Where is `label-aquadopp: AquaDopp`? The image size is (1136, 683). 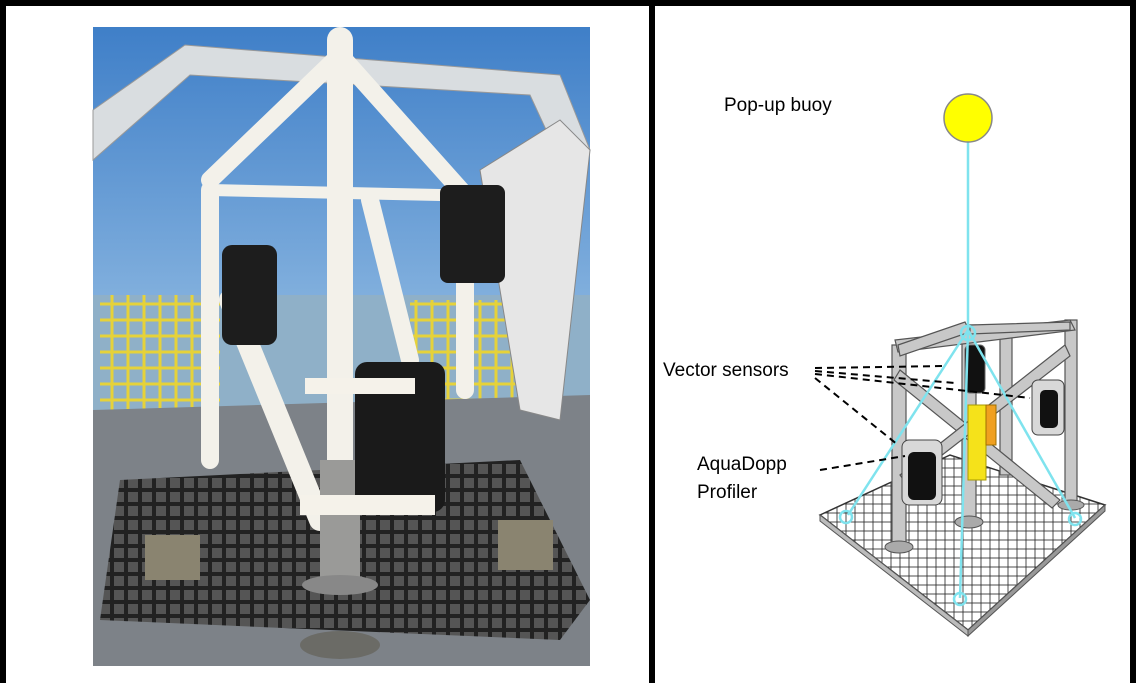 label-aquadopp: AquaDopp is located at coordinates (742, 464).